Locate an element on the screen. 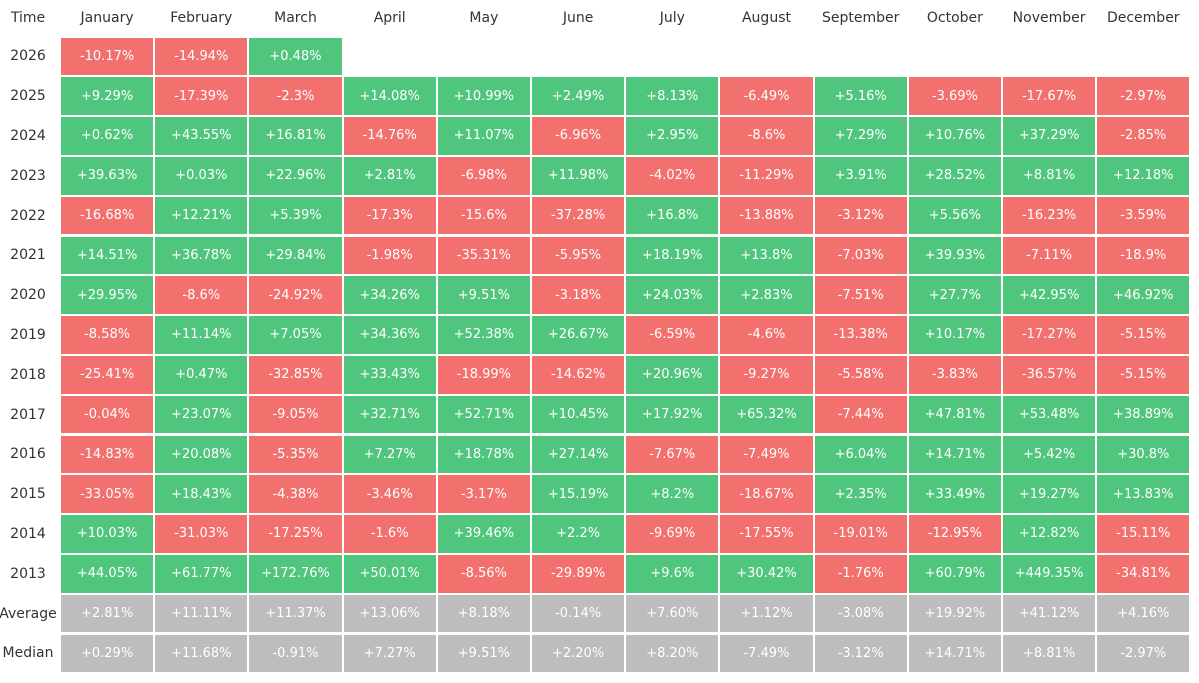  row-label: 2013 is located at coordinates (28, 573).